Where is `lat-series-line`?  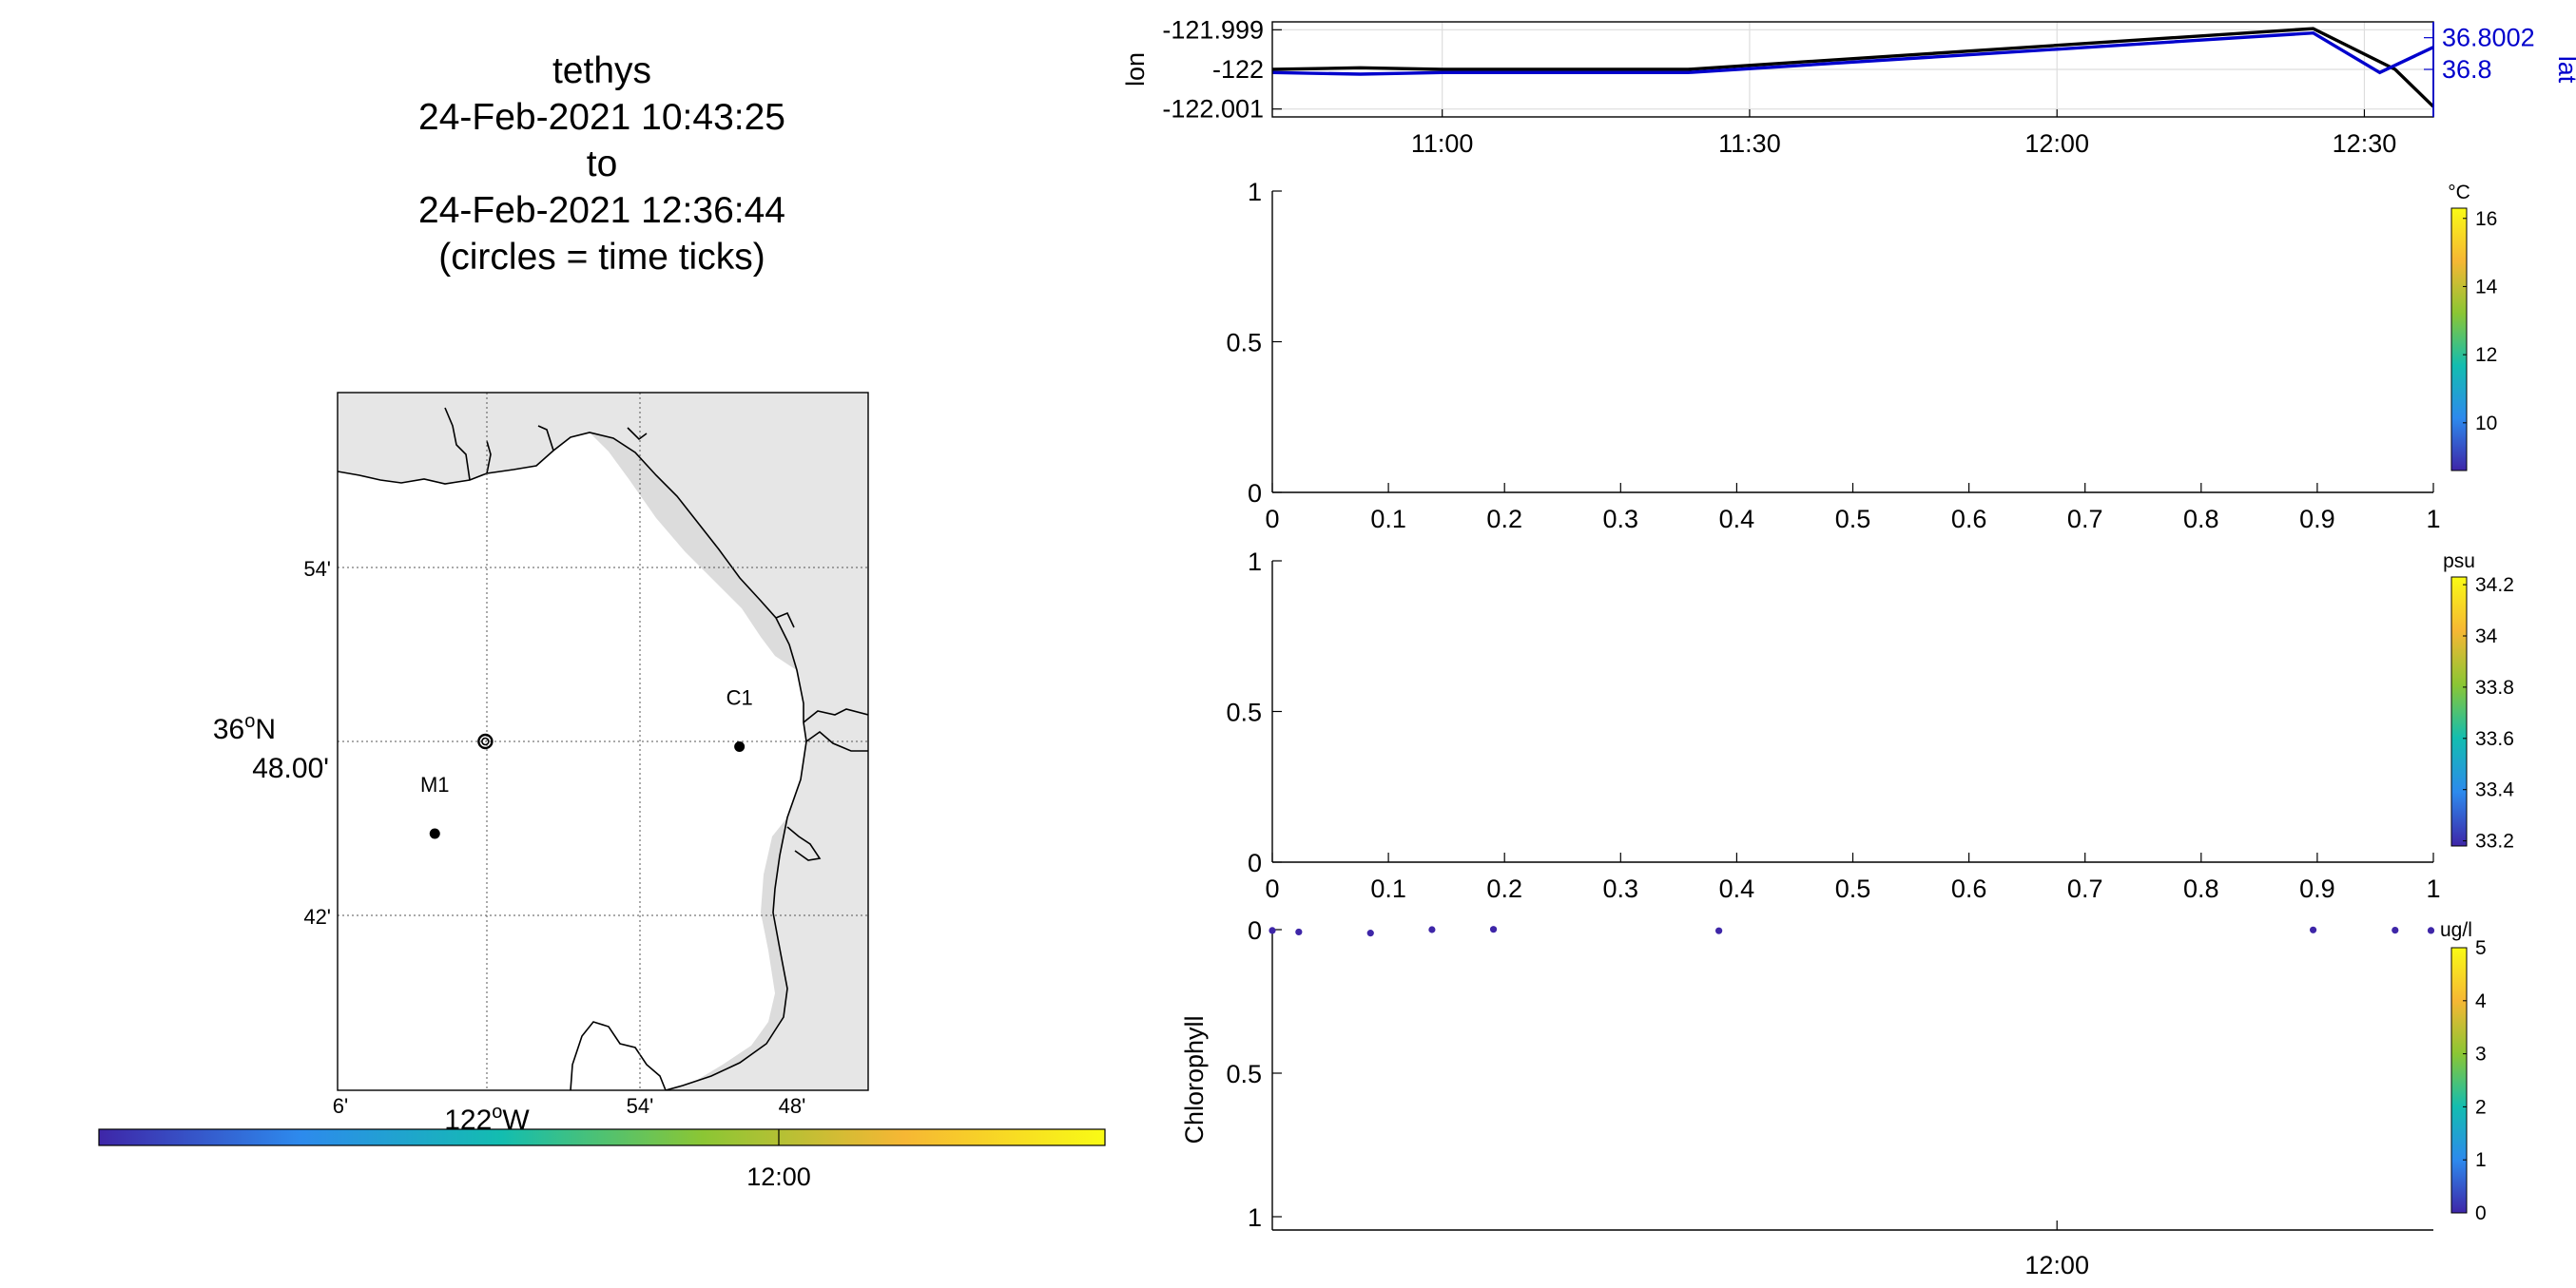
lat-series-line is located at coordinates (1852, 53).